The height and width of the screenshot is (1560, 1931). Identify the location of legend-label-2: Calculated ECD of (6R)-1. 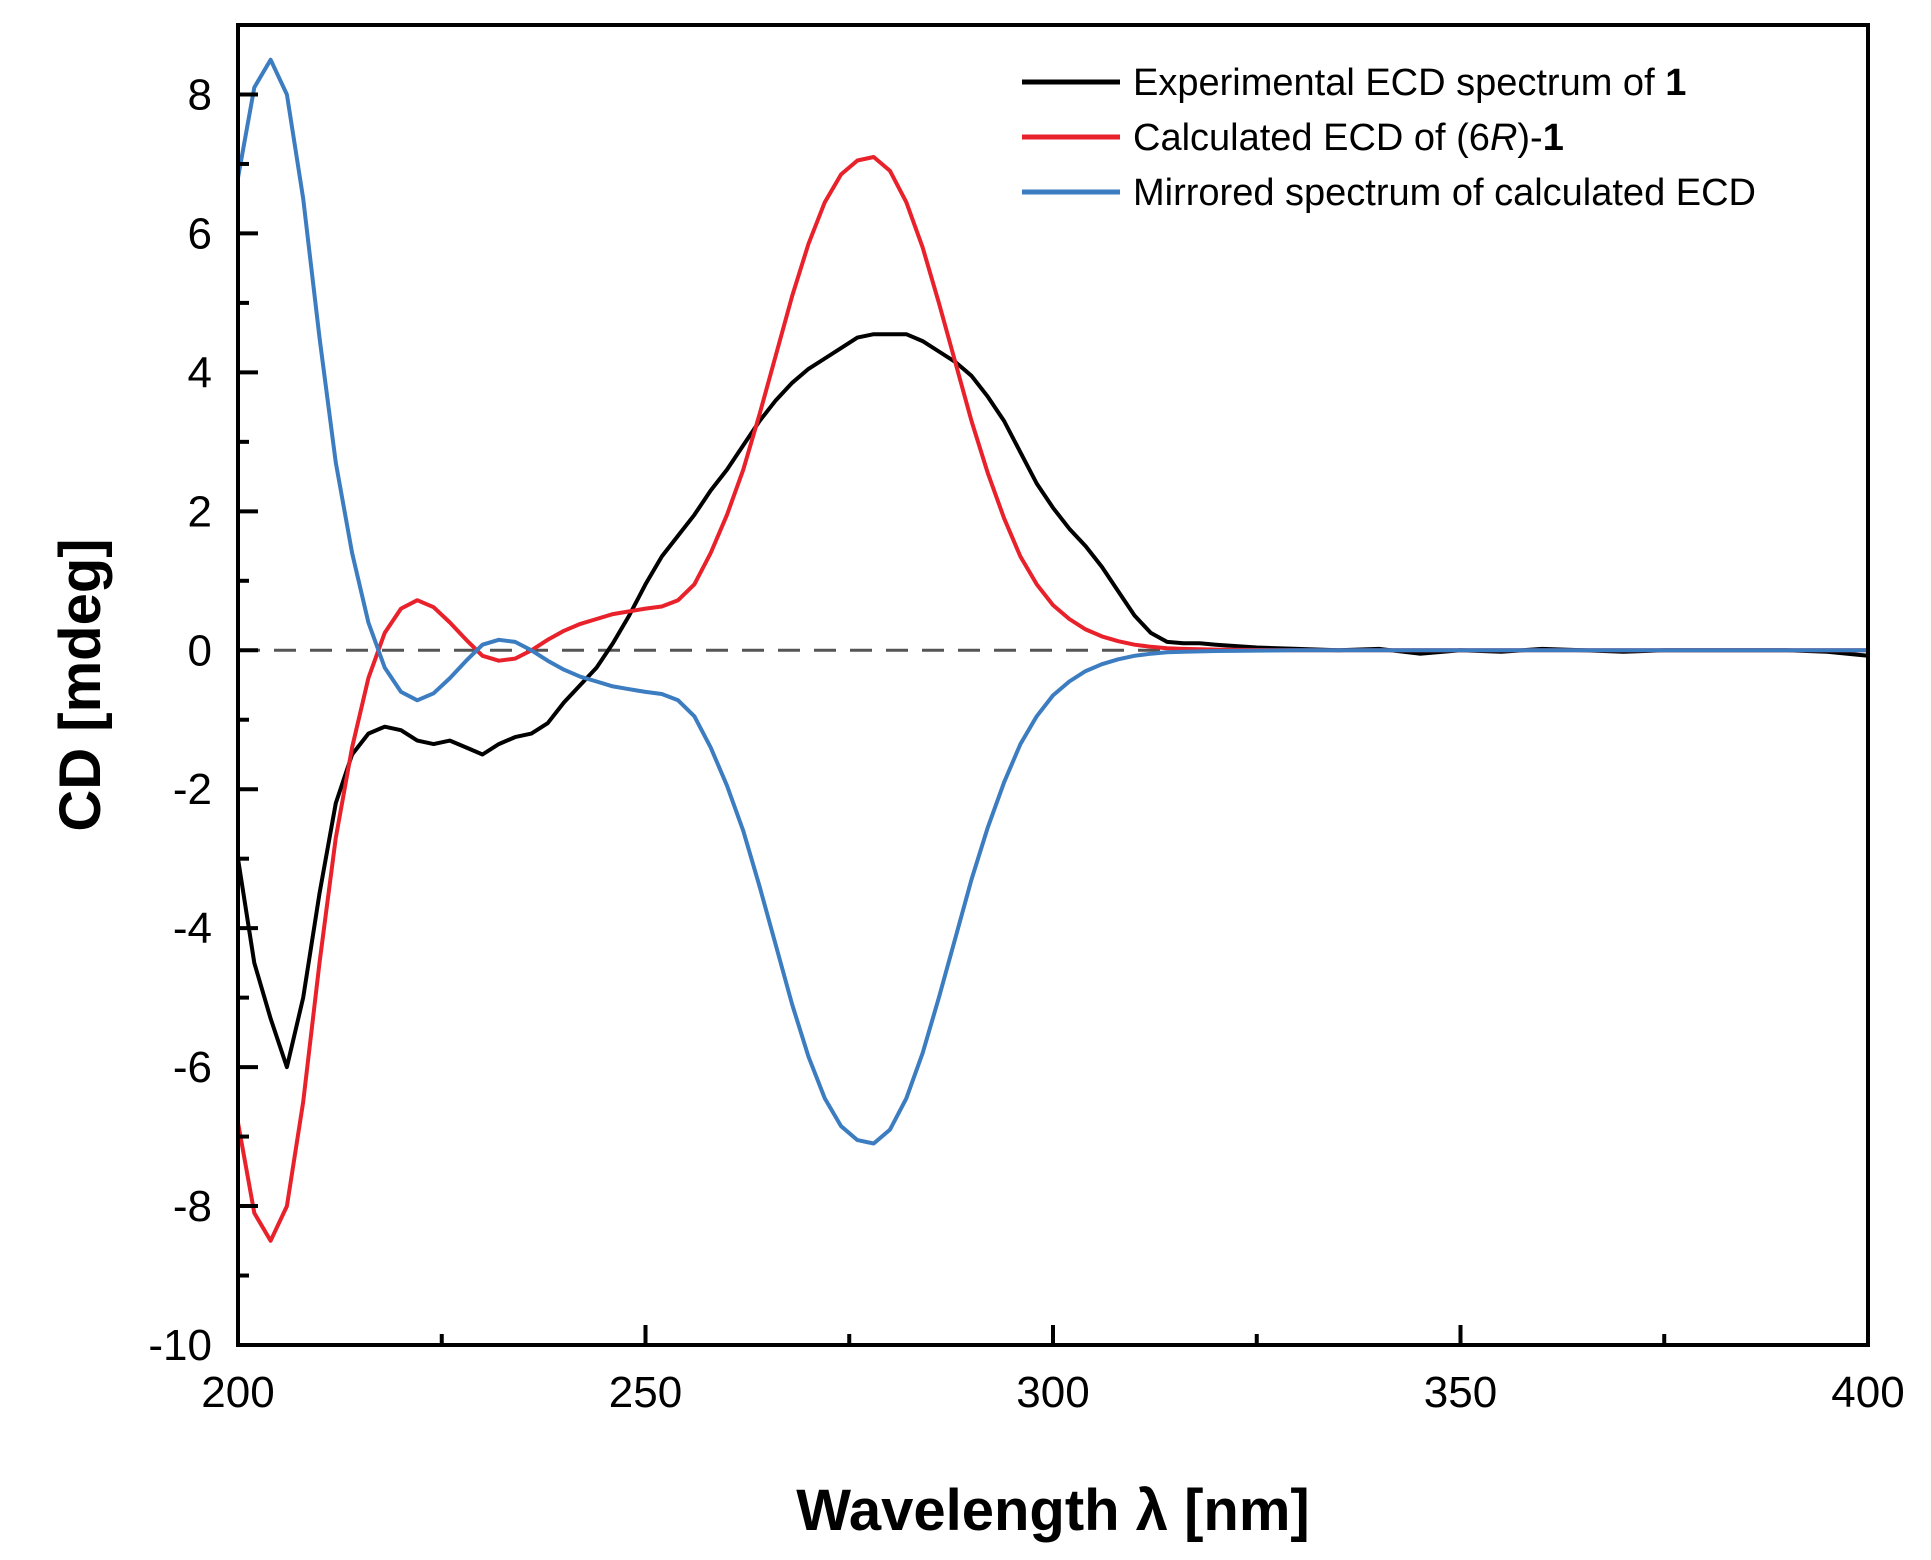
(1348, 138).